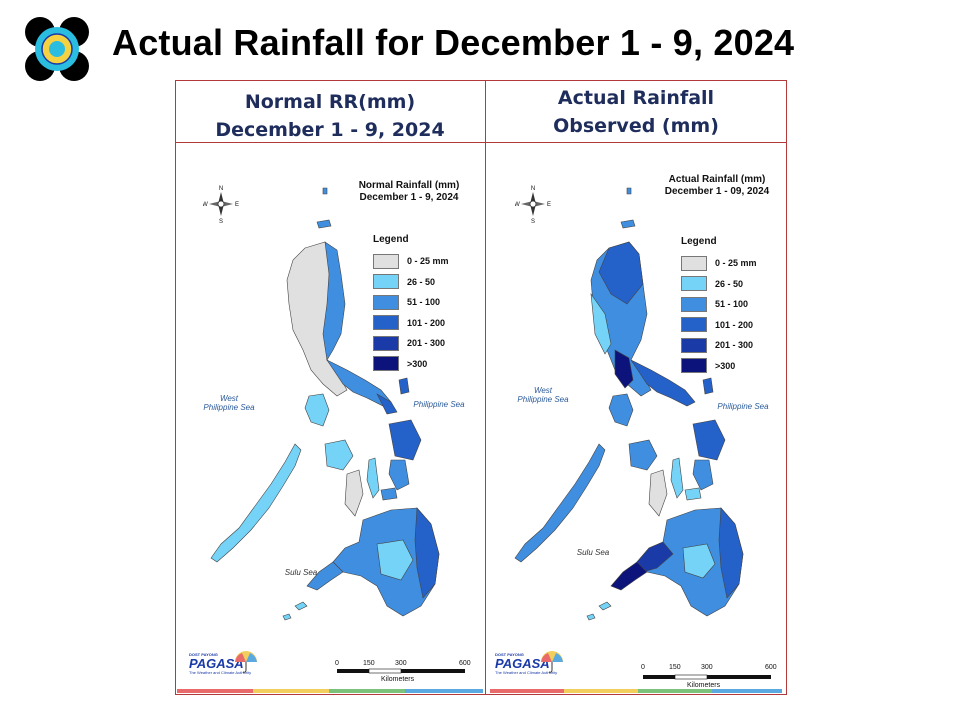 This screenshot has width=960, height=720. Describe the element at coordinates (675, 691) in the screenshot. I see `right-stripe-green` at that location.